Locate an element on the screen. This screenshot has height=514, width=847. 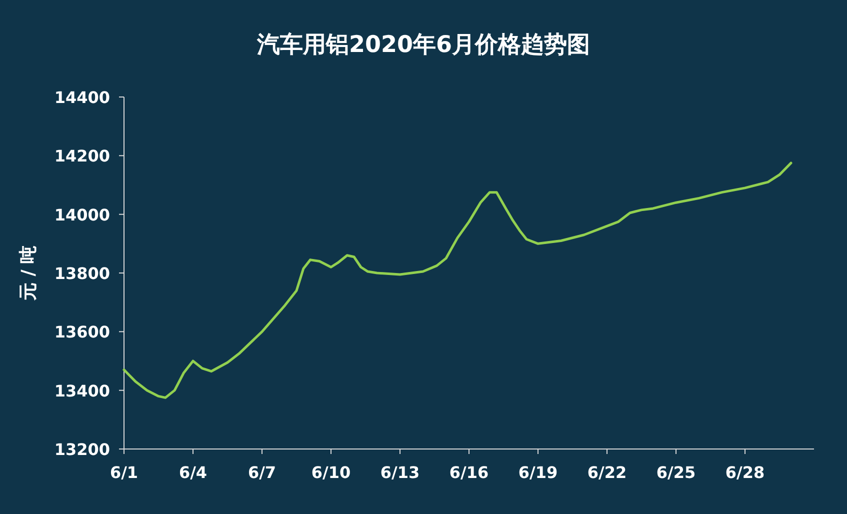
y-axis-title: 元 / 吨 is located at coordinates (28, 273).